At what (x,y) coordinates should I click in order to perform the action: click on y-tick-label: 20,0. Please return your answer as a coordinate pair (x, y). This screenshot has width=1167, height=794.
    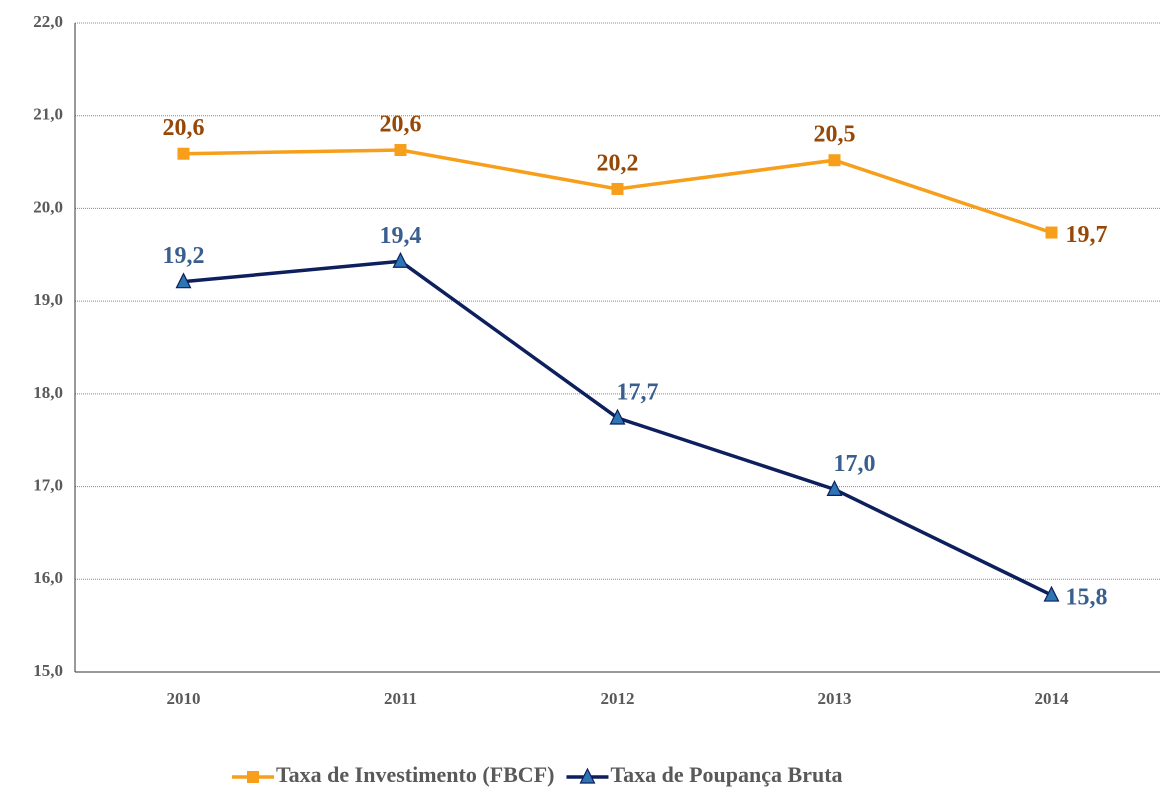
    Looking at the image, I should click on (48, 206).